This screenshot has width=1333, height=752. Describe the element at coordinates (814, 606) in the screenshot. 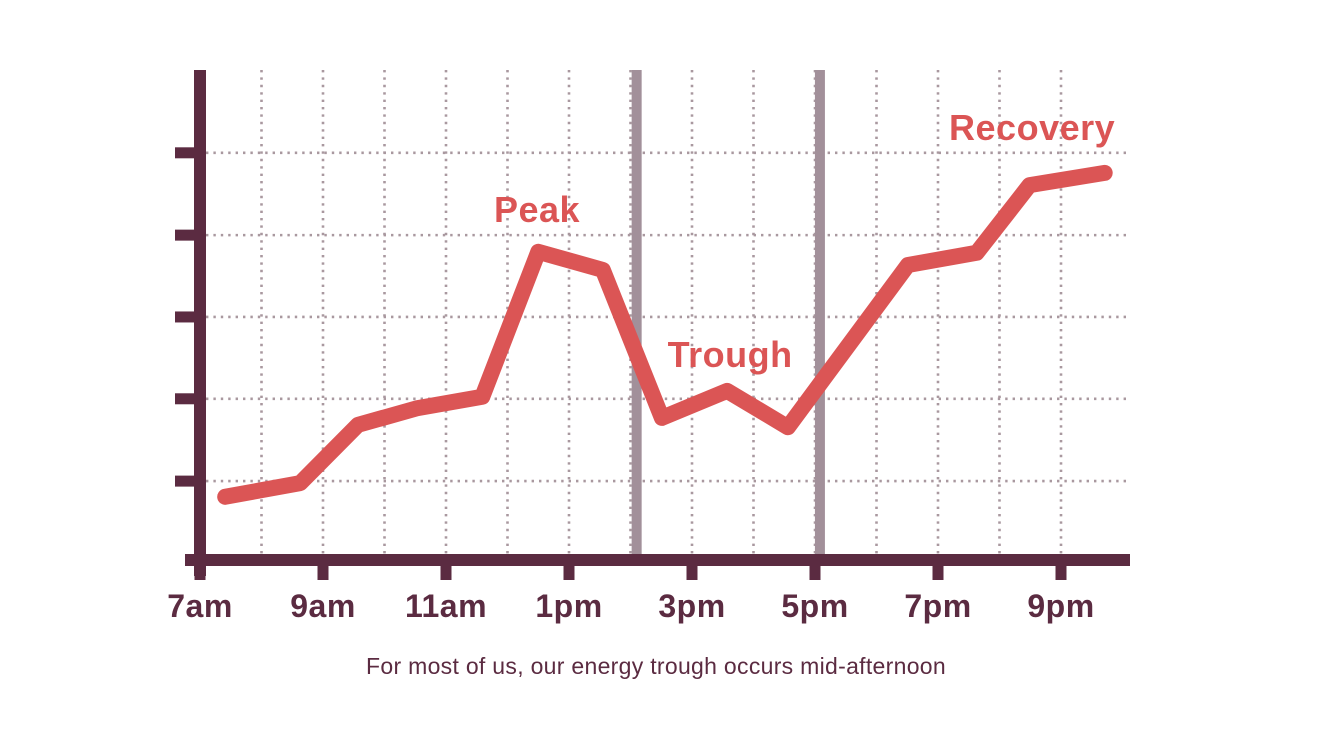

I see `x-axis-label: 5pm` at that location.